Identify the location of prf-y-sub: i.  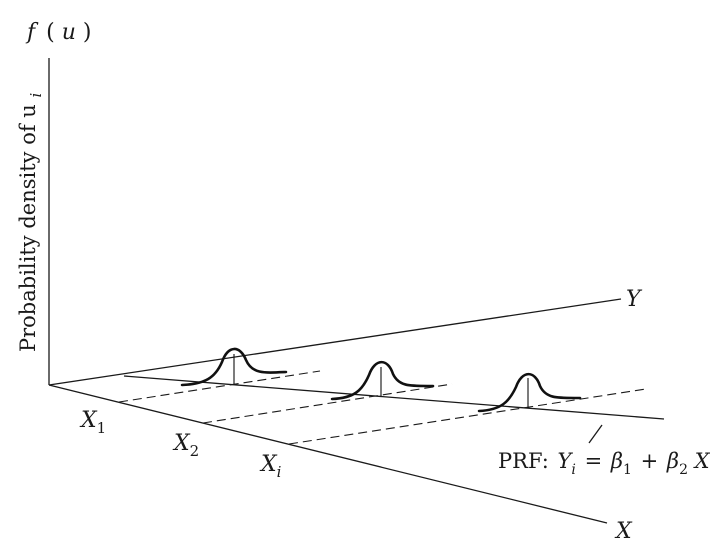
(573, 470).